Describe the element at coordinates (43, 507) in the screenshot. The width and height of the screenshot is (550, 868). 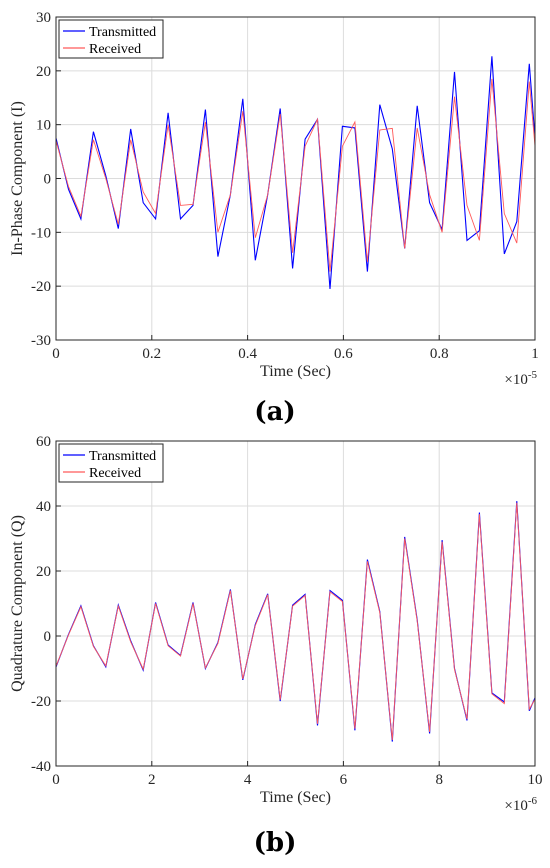
I see `y-tick-label: 40` at that location.